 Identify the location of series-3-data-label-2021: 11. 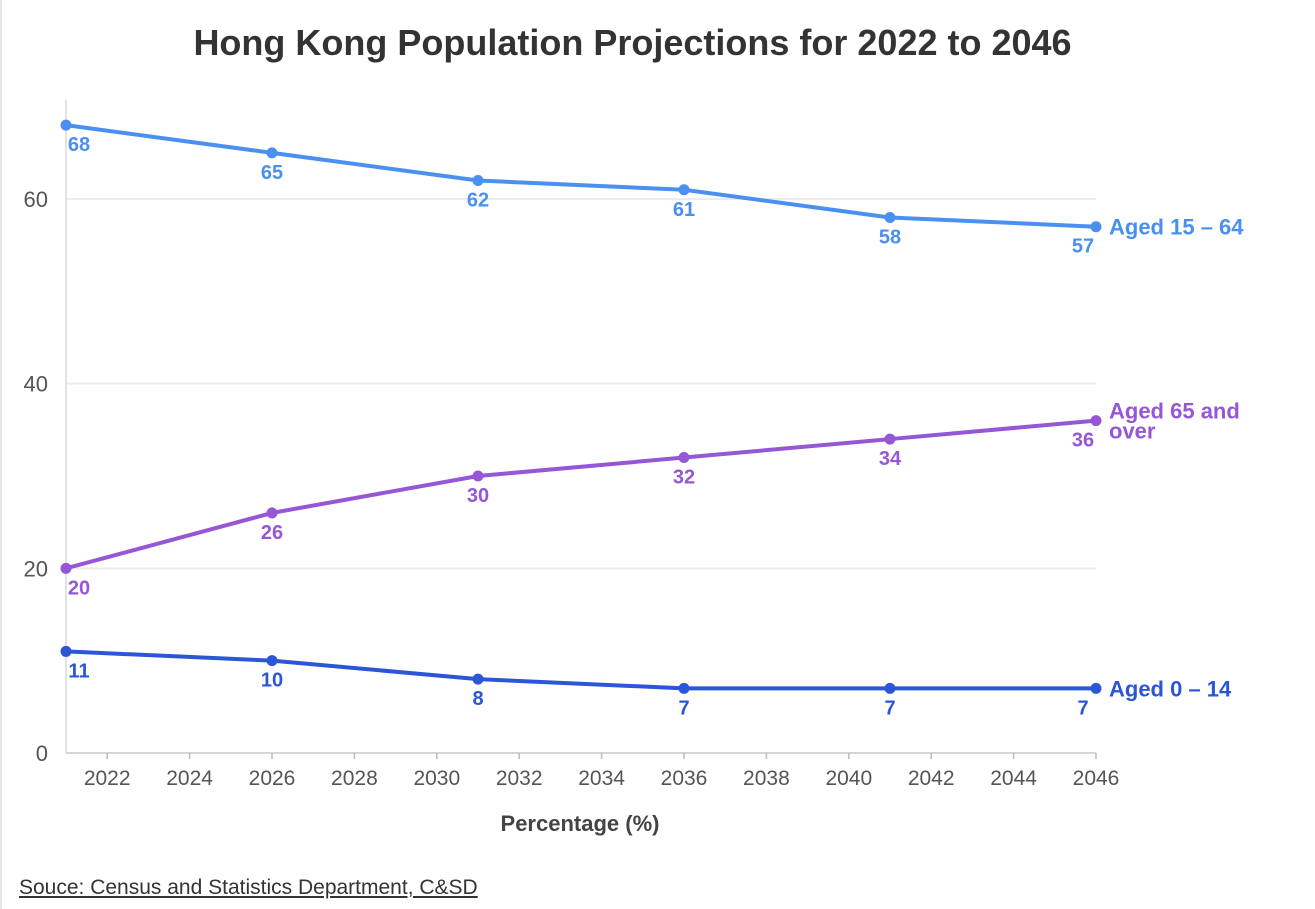
(78, 671).